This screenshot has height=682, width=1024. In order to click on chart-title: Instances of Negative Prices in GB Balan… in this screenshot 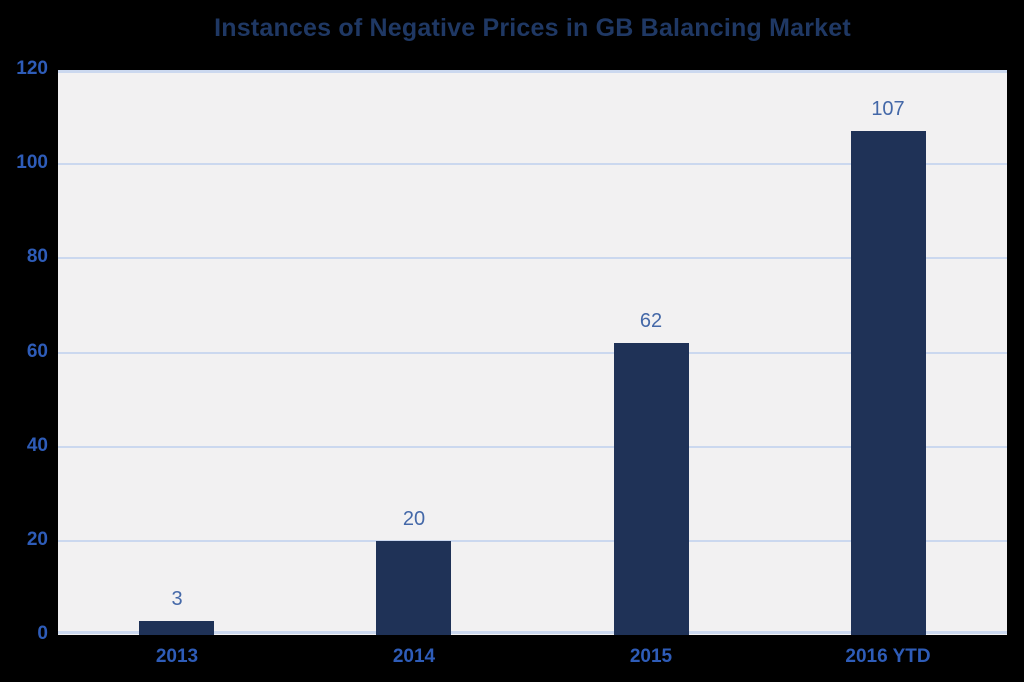, I will do `click(532, 28)`.